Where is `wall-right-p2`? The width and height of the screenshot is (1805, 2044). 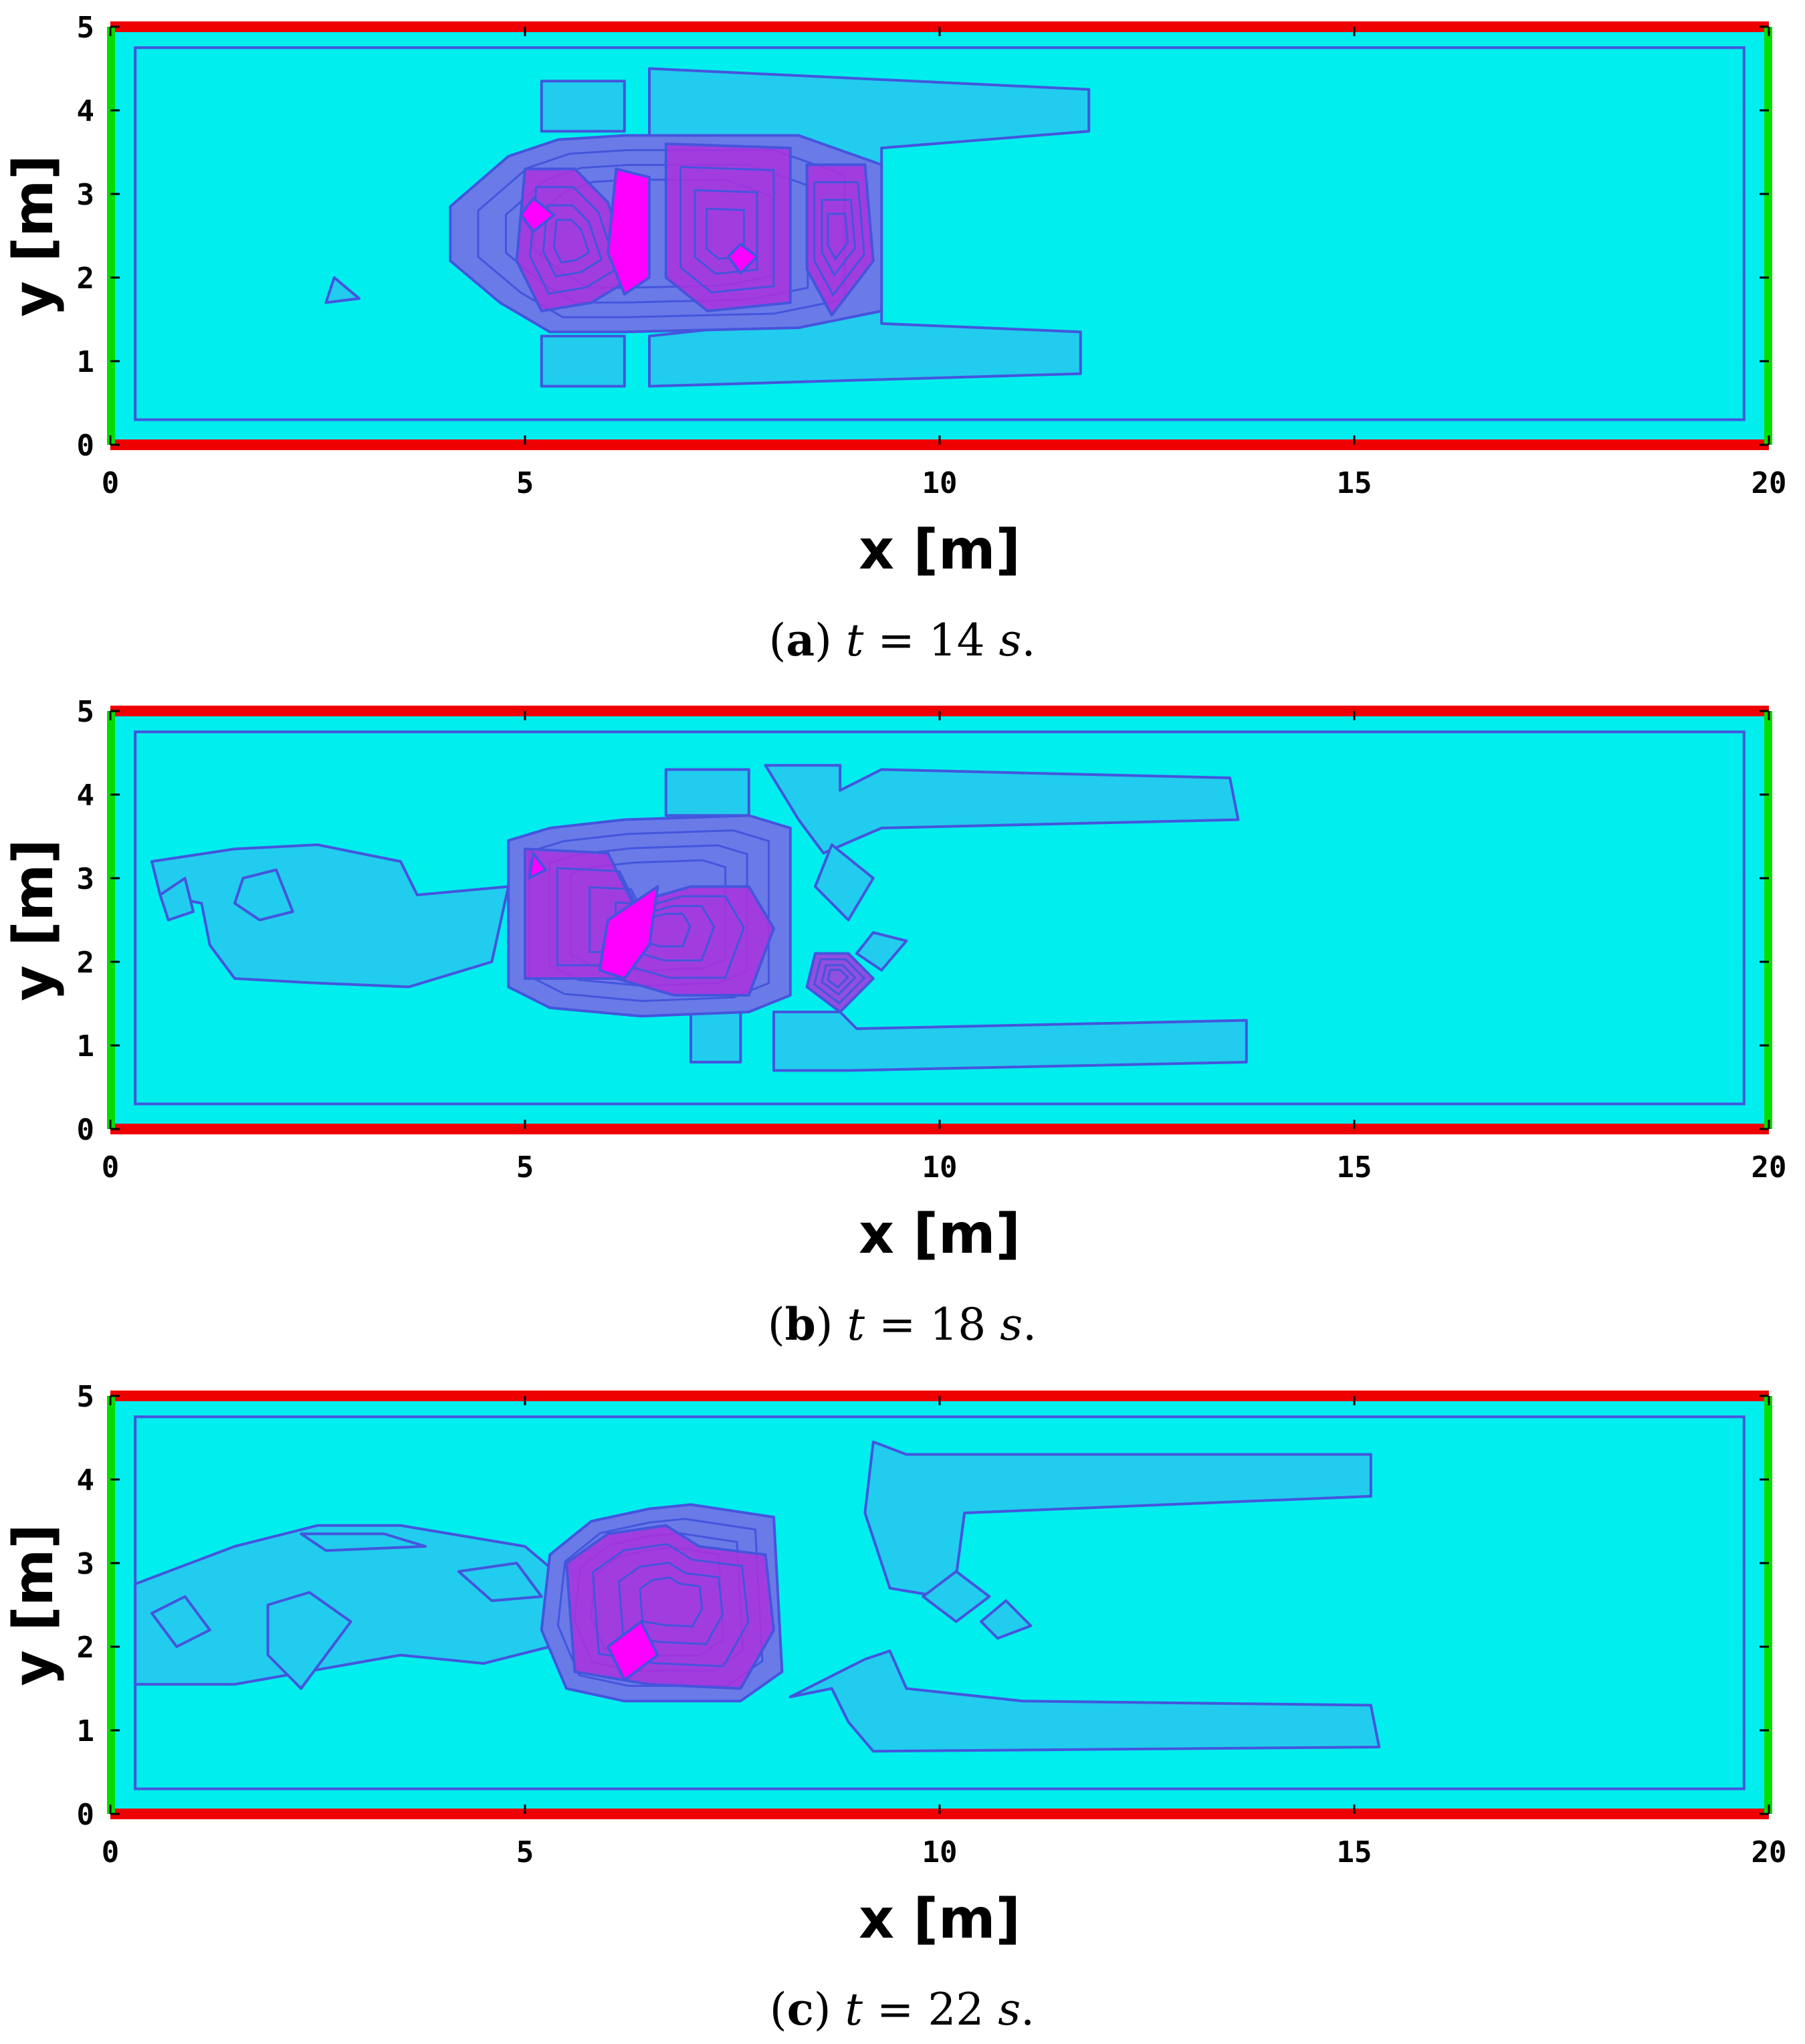 wall-right-p2 is located at coordinates (1768, 1605).